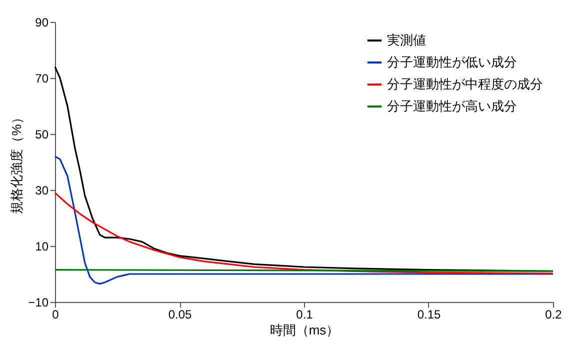  What do you see at coordinates (452, 62) in the screenshot?
I see `legend-label: 分子運動性が低い成分` at bounding box center [452, 62].